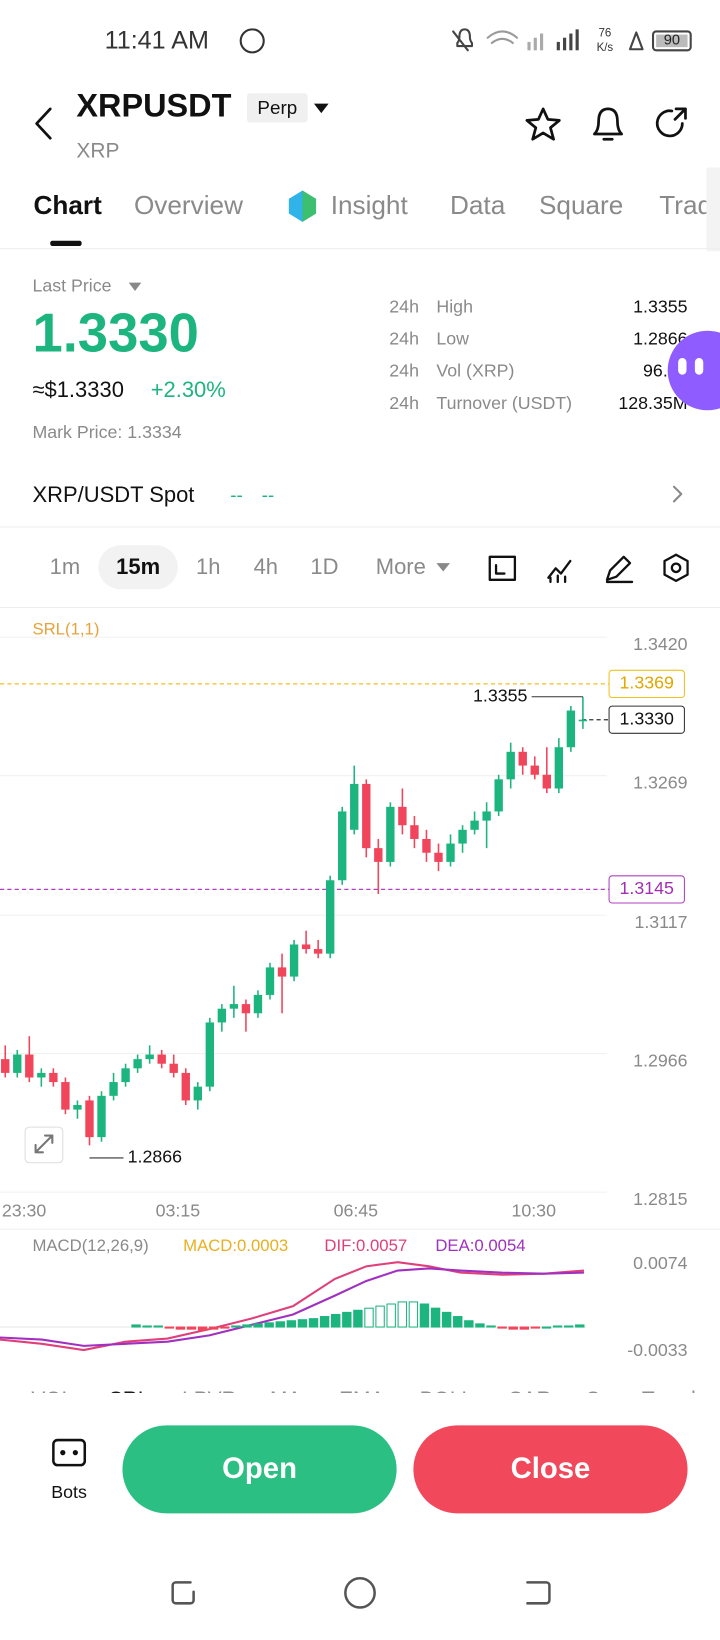 This screenshot has width=720, height=1640. What do you see at coordinates (401, 566) in the screenshot?
I see `interval: More` at bounding box center [401, 566].